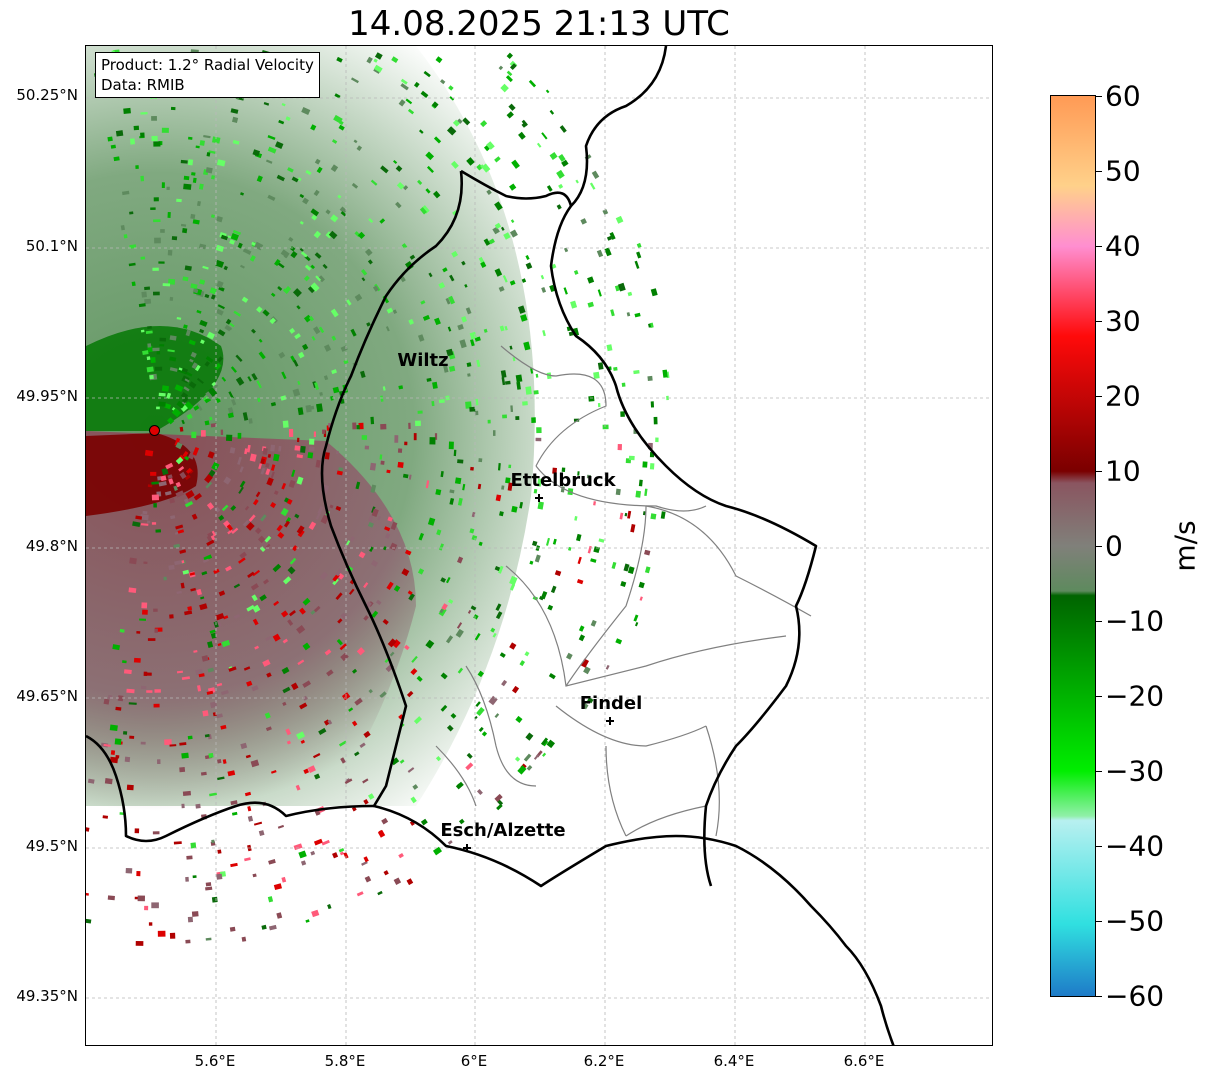 This screenshot has height=1081, width=1207. Describe the element at coordinates (47, 696) in the screenshot. I see `lat-label: 49.65°N` at that location.